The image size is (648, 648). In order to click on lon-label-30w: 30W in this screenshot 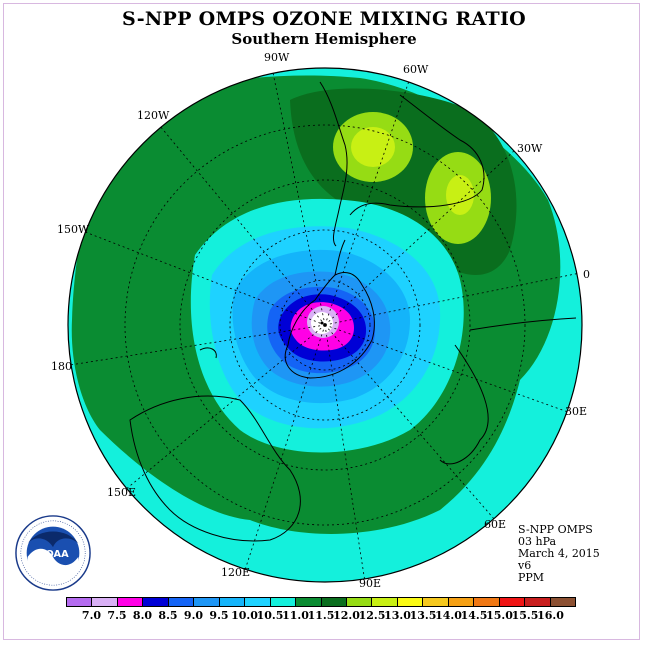, I will do `click(530, 148)`.